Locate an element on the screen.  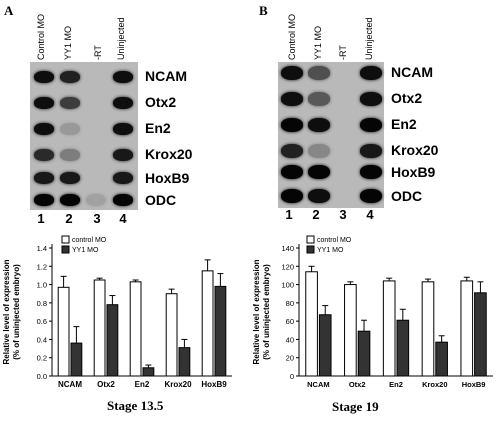
panel-a-letter: A is located at coordinates (9, 10).